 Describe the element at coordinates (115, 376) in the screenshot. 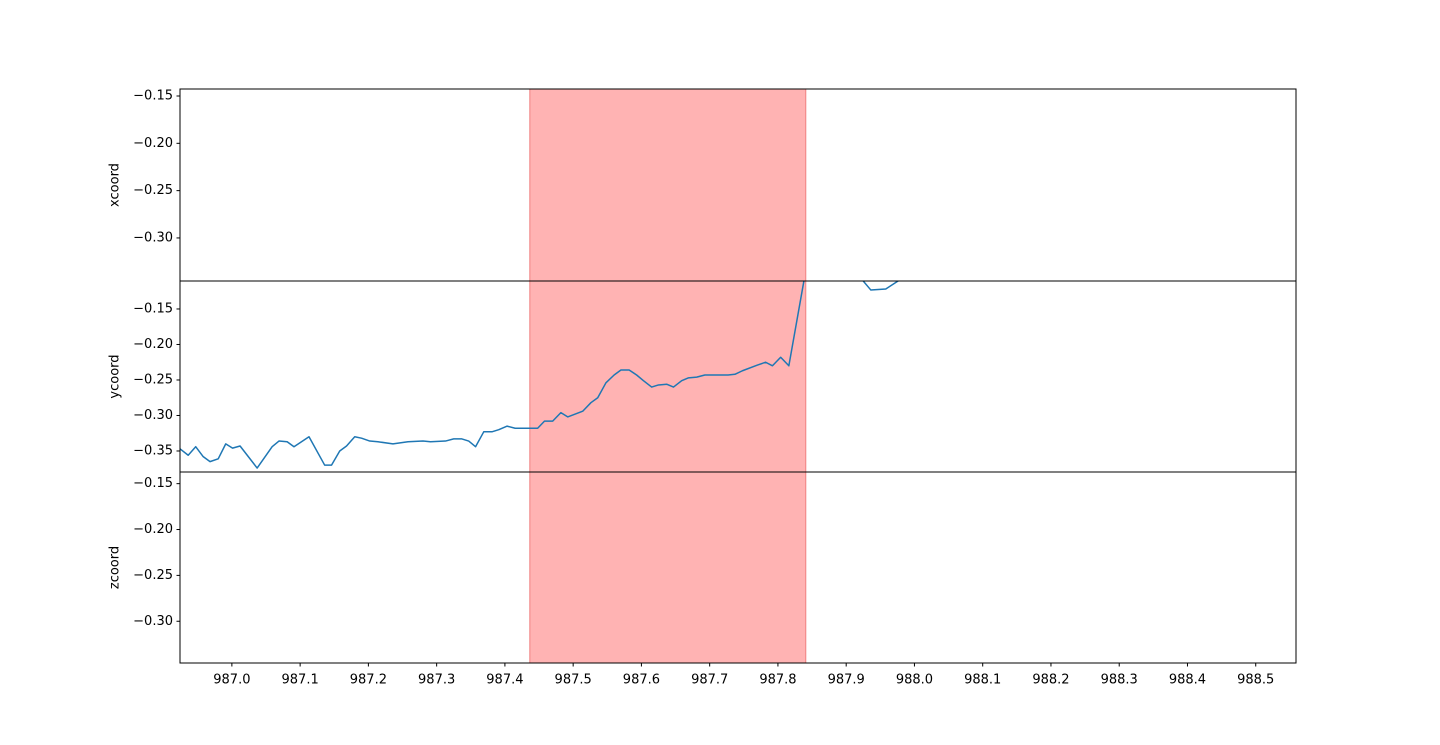

I see `y-axis-label: ycoord` at that location.